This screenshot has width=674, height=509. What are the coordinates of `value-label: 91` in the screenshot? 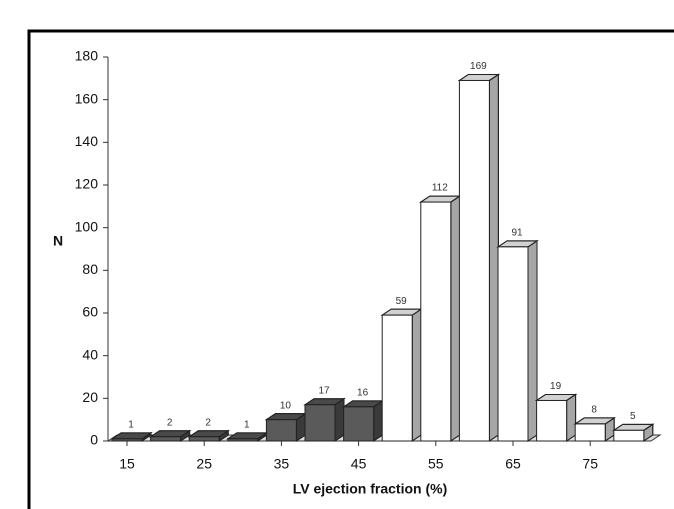 It's located at (517, 233).